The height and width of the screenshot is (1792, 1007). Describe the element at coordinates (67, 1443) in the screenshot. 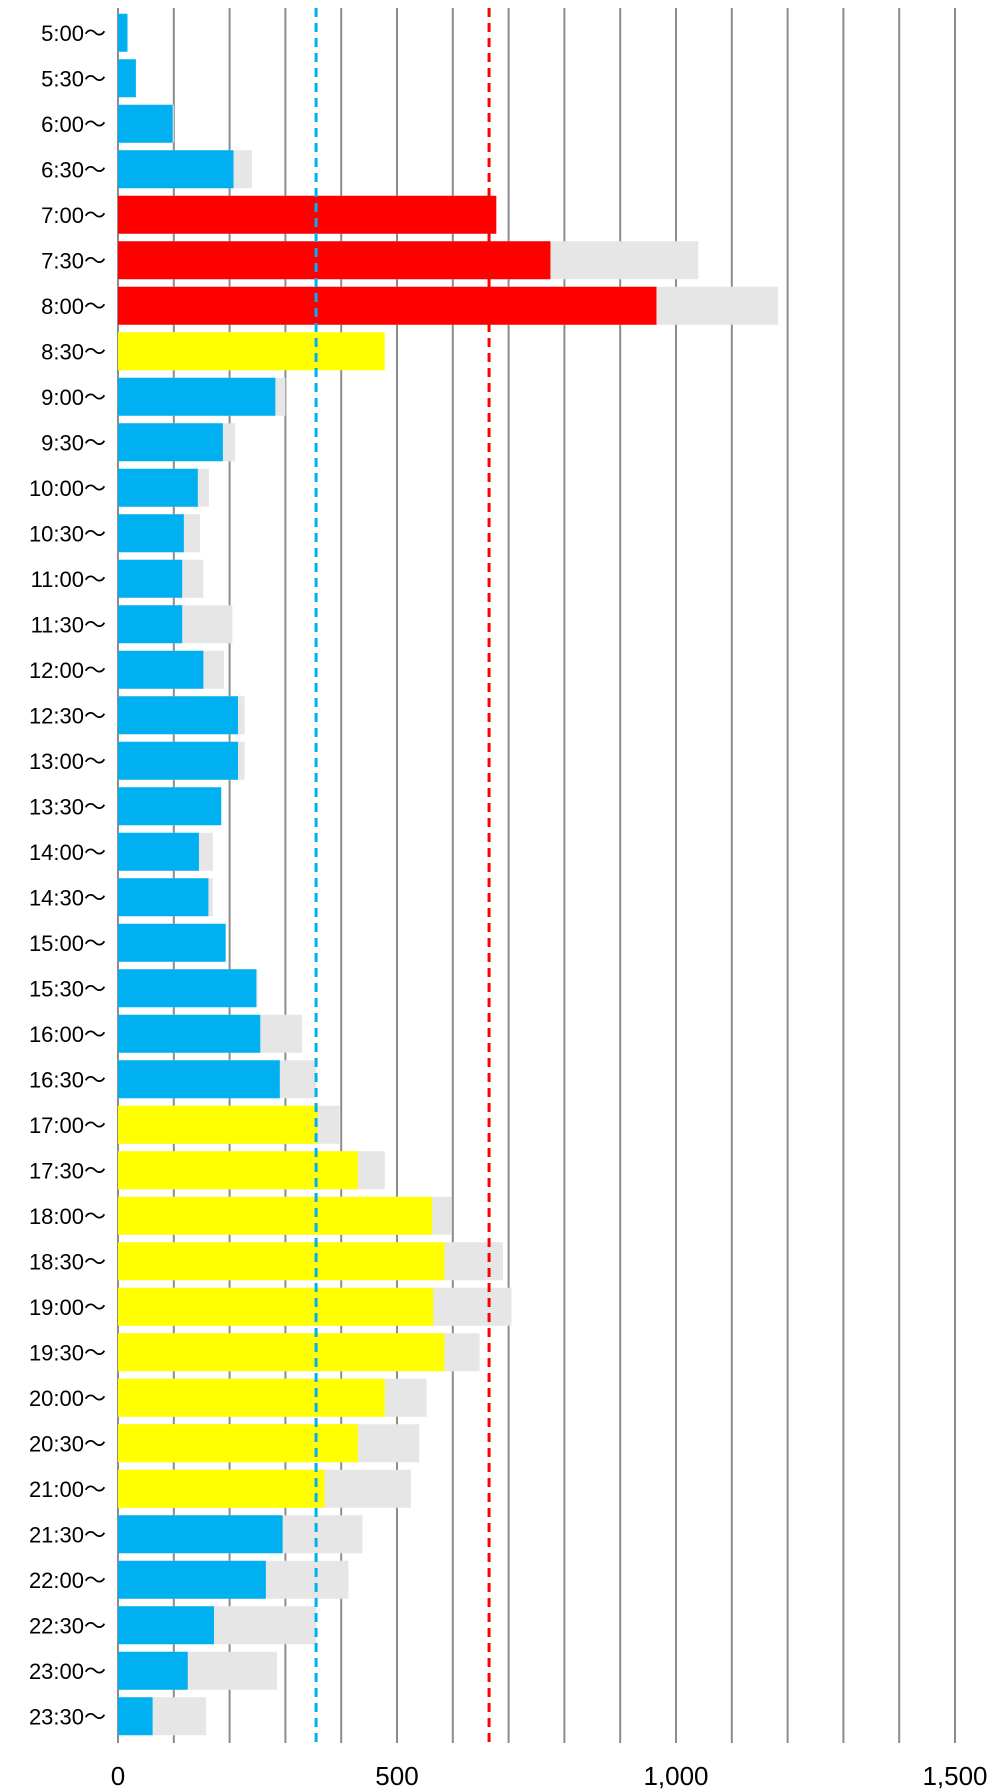

I see `category-label: 20:30〜` at that location.